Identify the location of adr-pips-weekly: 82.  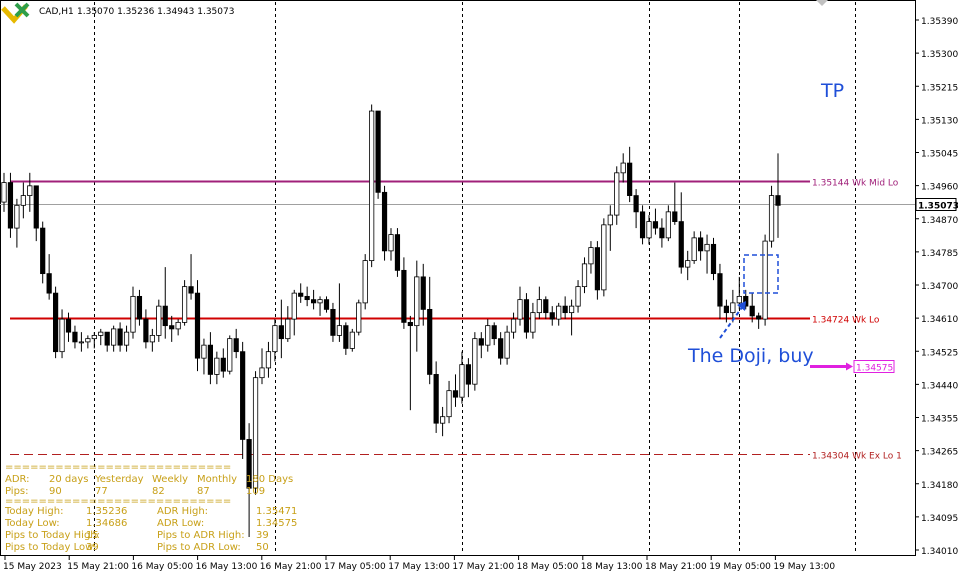
(158, 491).